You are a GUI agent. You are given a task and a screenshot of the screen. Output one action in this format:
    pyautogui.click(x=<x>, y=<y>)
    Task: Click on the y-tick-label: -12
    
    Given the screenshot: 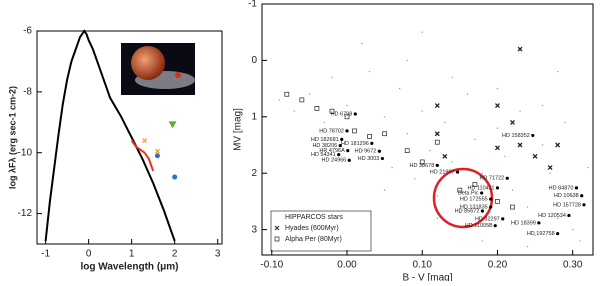 What is the action you would take?
    pyautogui.click(x=25, y=213)
    